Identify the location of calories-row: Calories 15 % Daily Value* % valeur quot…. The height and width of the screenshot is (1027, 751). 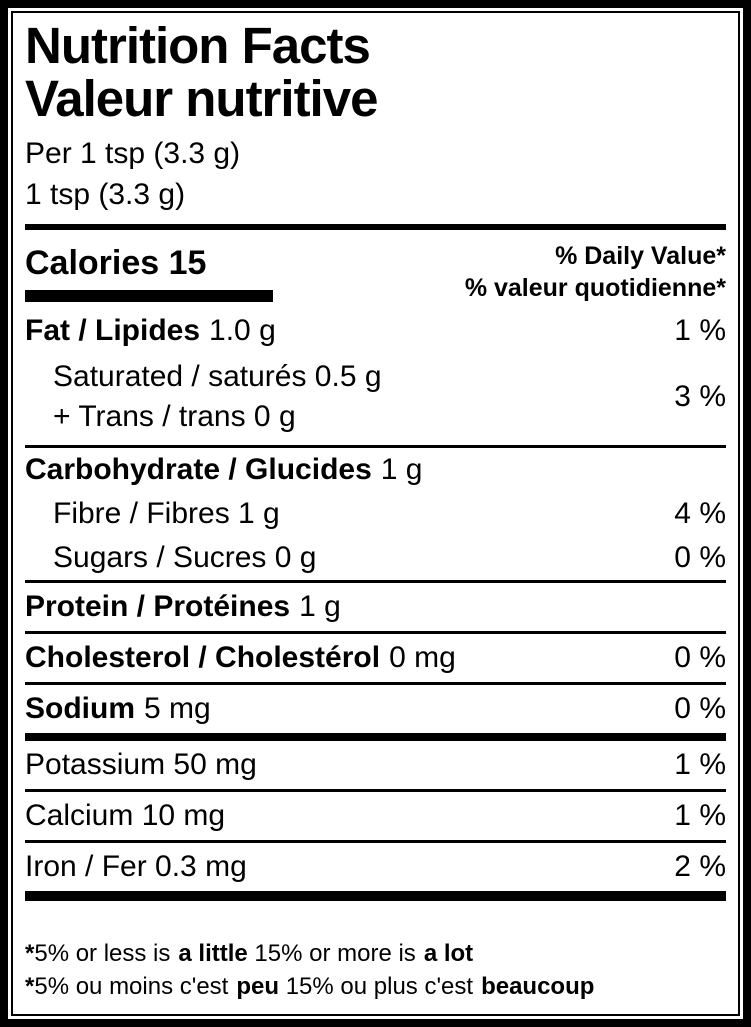
(375, 269).